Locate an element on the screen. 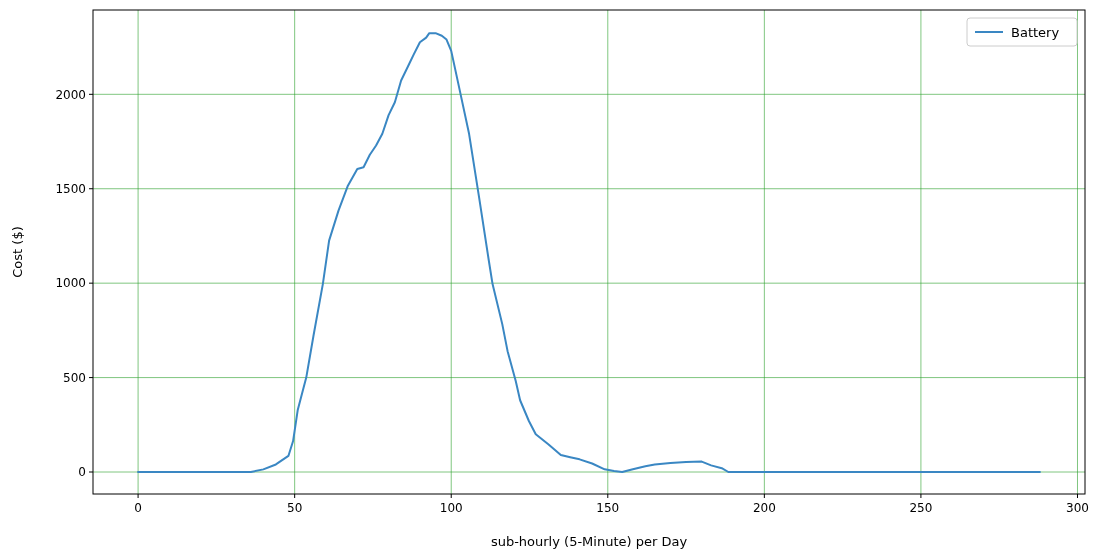  x-tick-label: 300 is located at coordinates (1077, 508).